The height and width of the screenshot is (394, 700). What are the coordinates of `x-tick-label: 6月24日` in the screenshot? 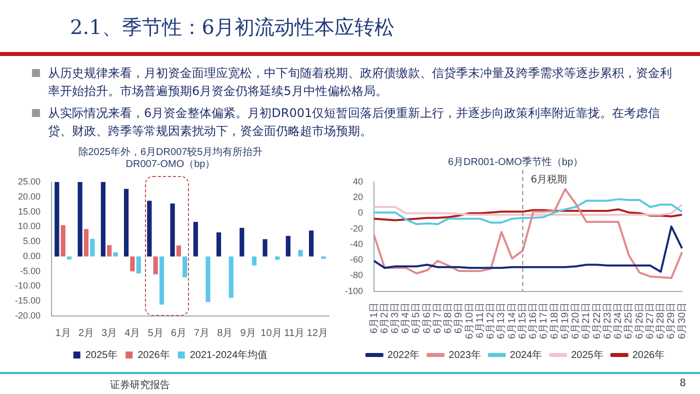 It's located at (618, 321).